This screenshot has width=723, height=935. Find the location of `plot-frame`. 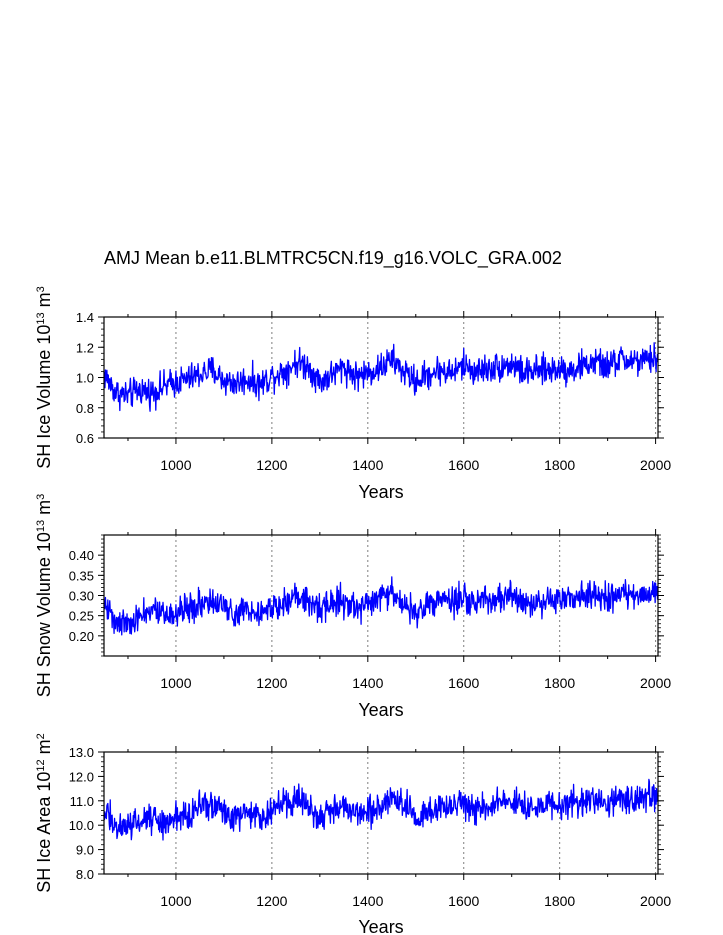

plot-frame is located at coordinates (381, 813).